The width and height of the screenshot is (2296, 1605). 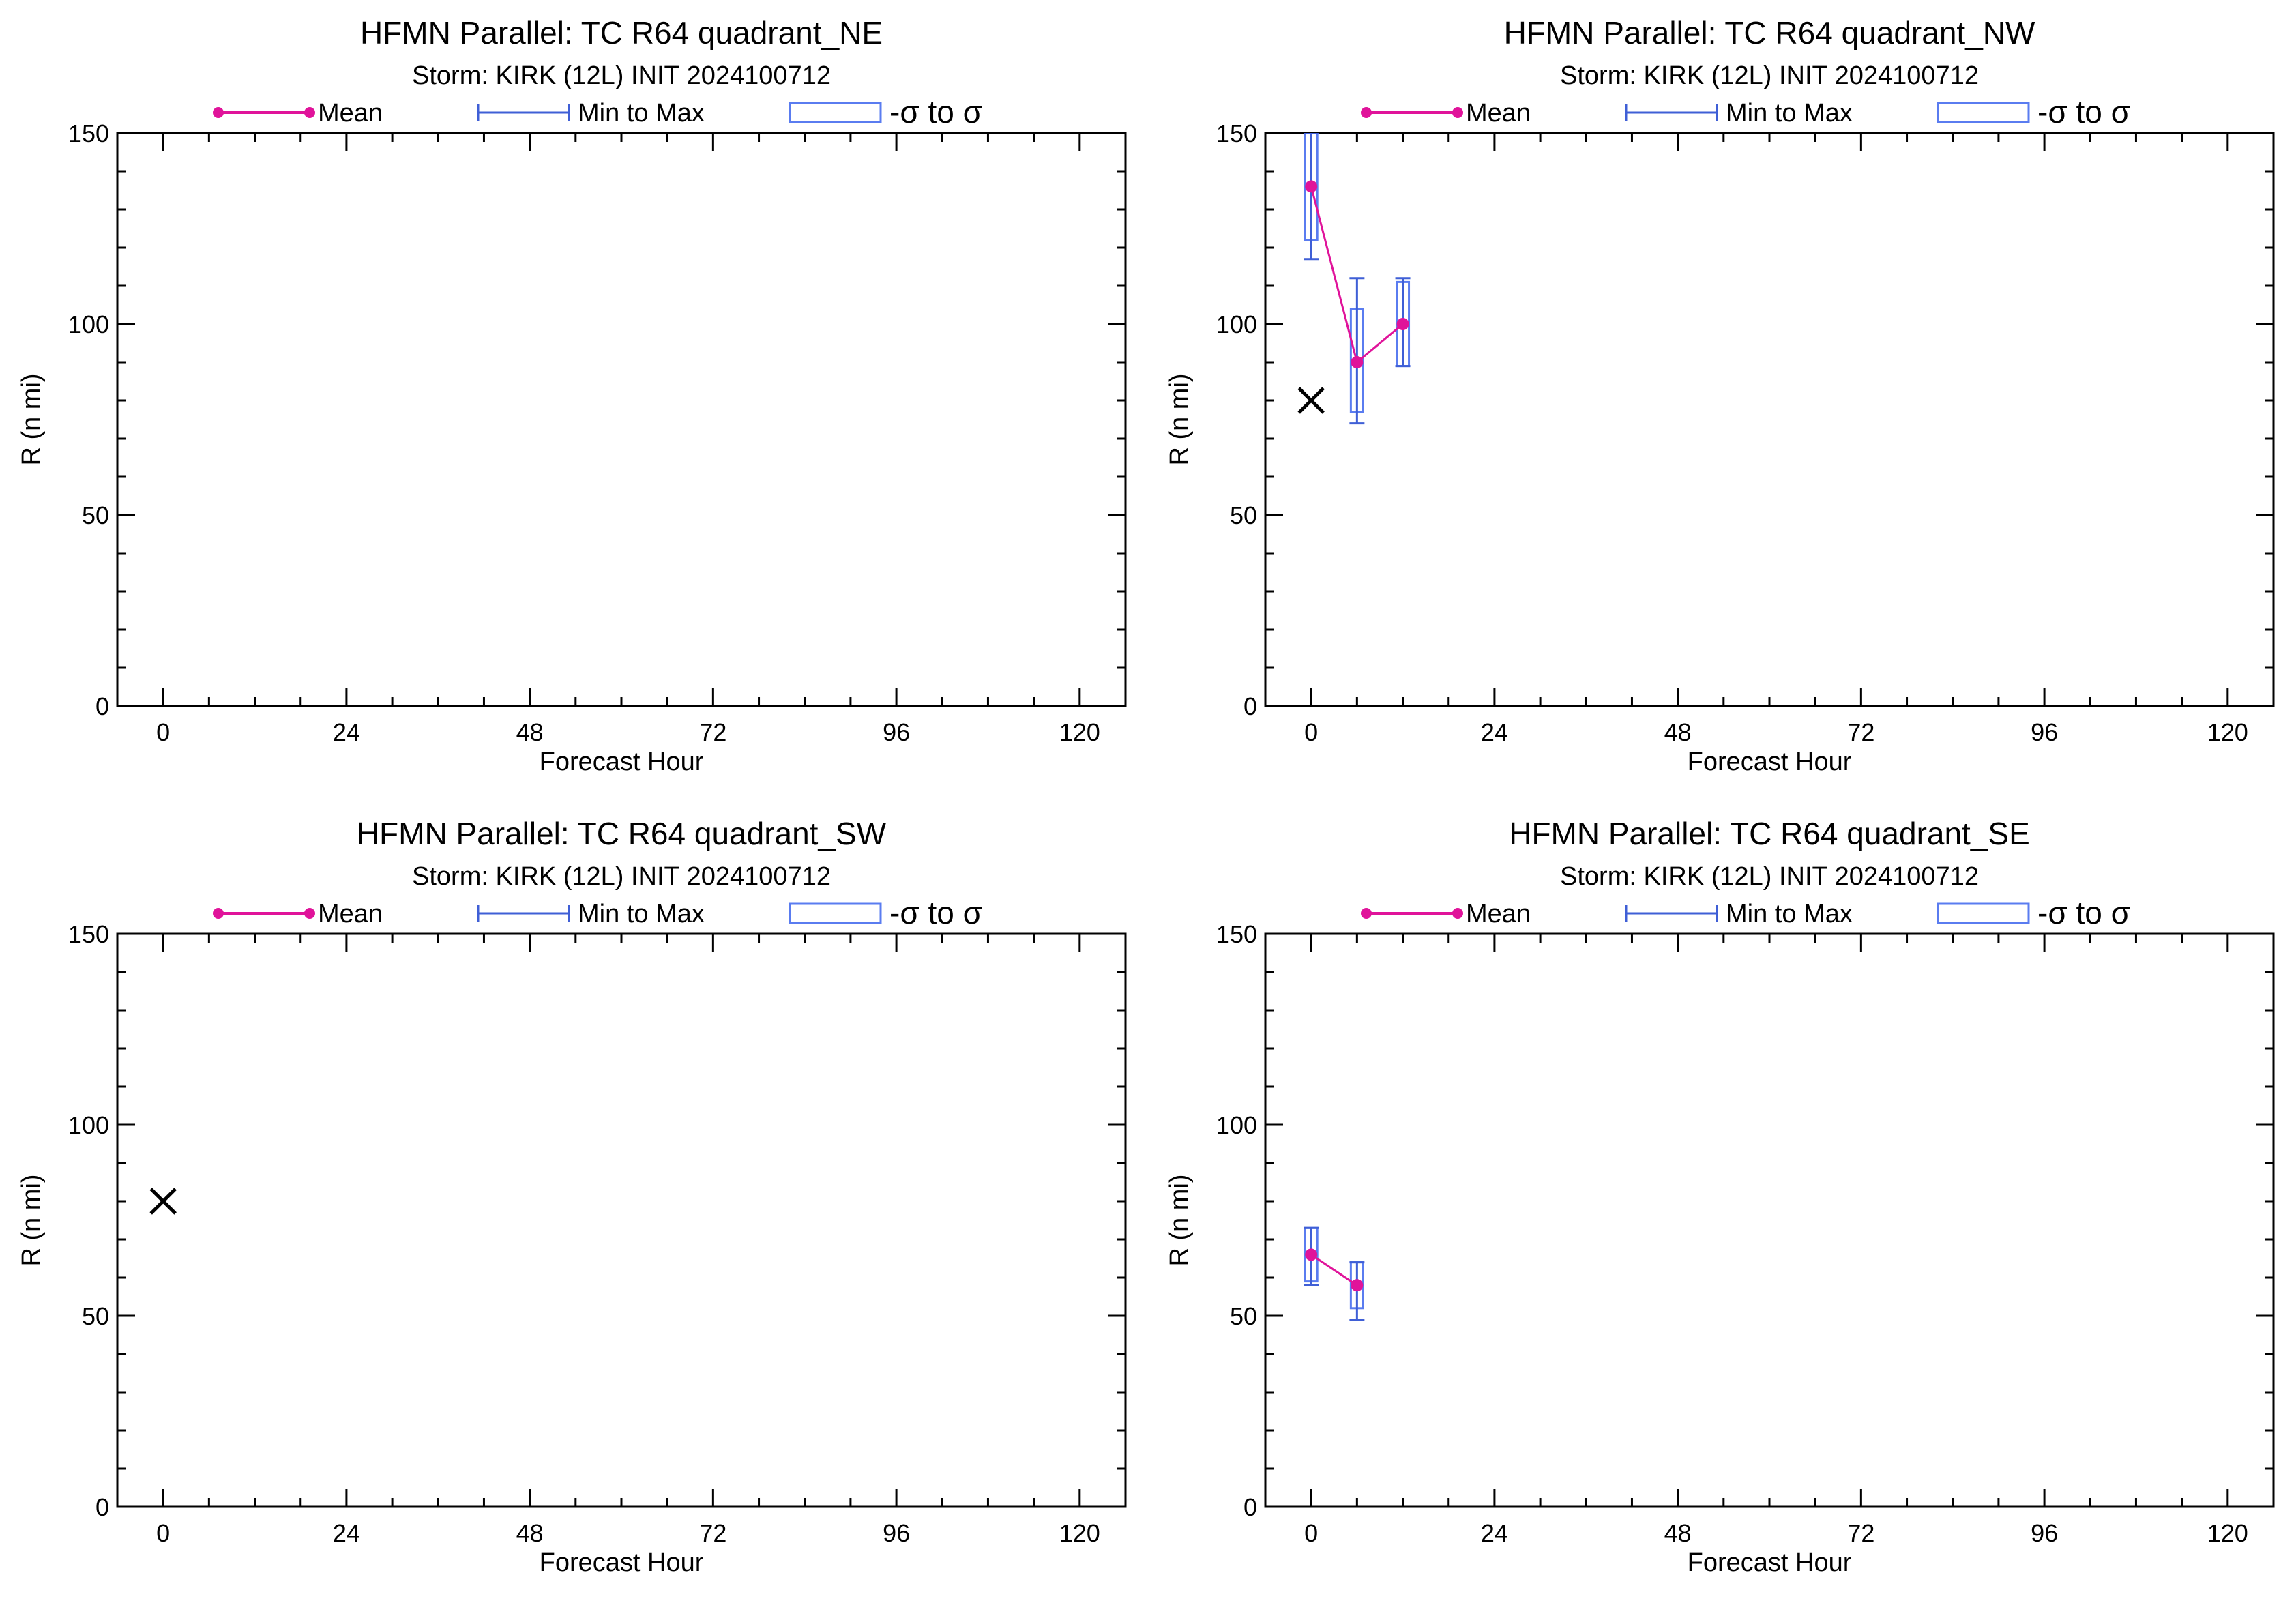 What do you see at coordinates (622, 834) in the screenshot?
I see `chart-title: HFMN Parallel: TC R64 quadrant_SW` at bounding box center [622, 834].